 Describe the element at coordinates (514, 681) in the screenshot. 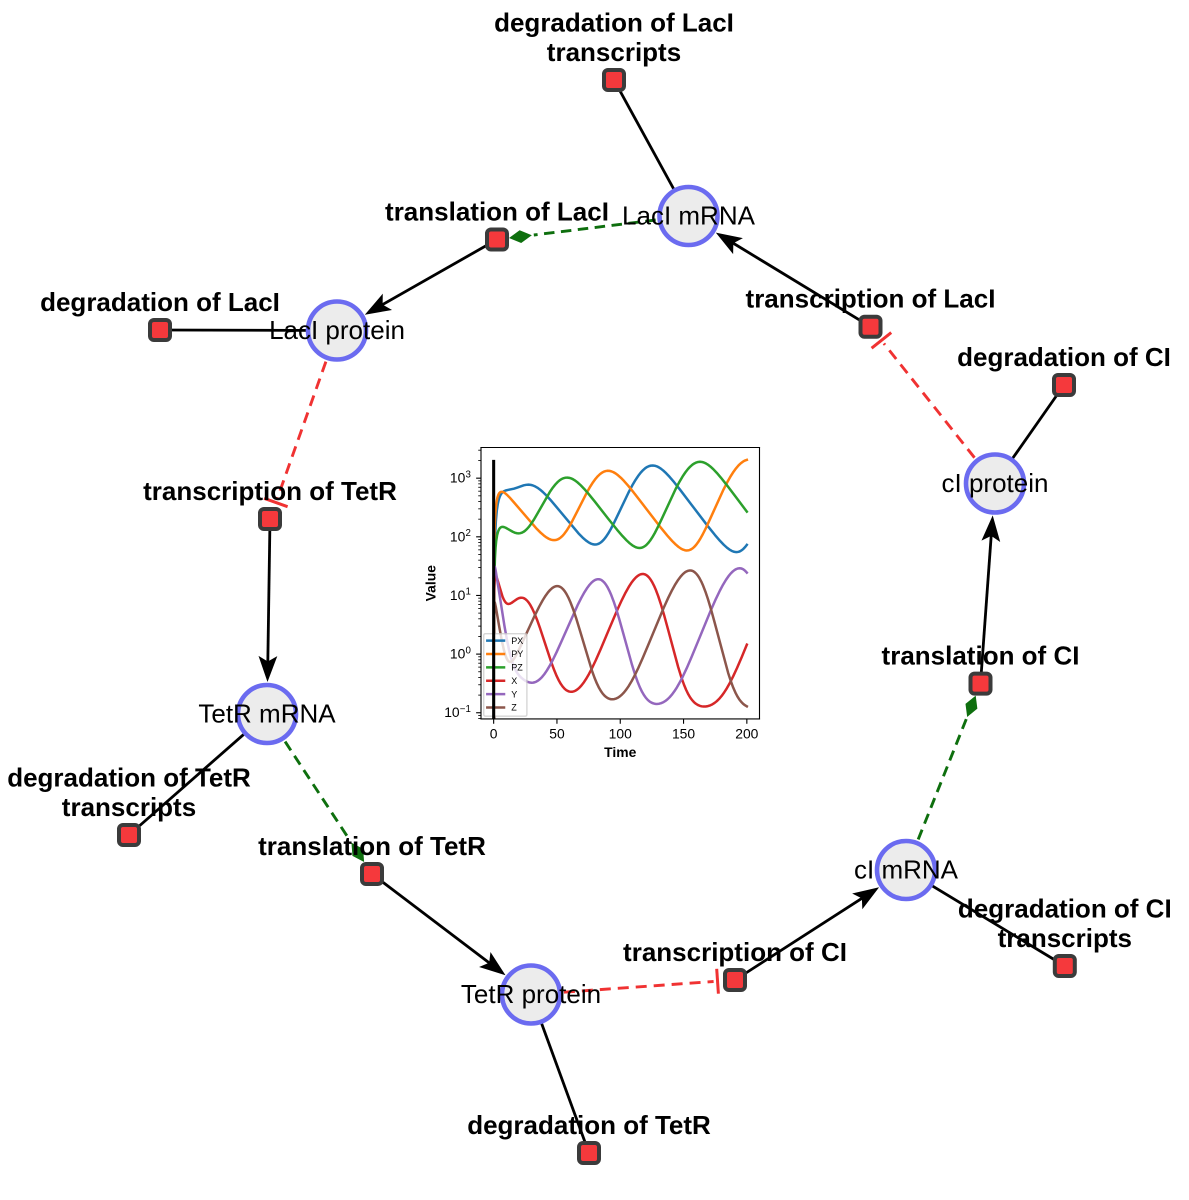

I see `svg-text: X` at that location.